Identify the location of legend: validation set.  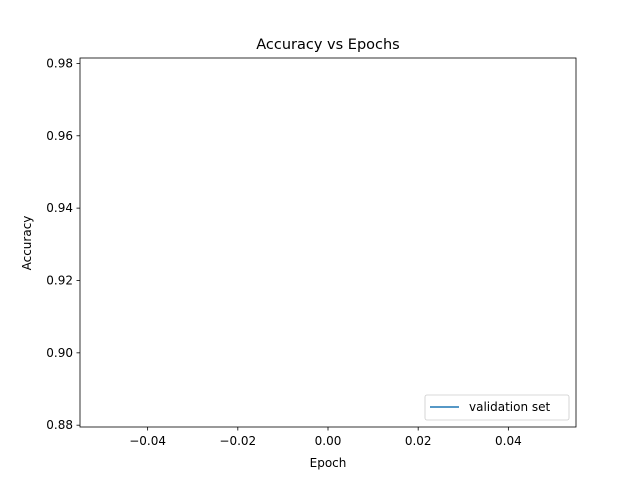
(497, 407).